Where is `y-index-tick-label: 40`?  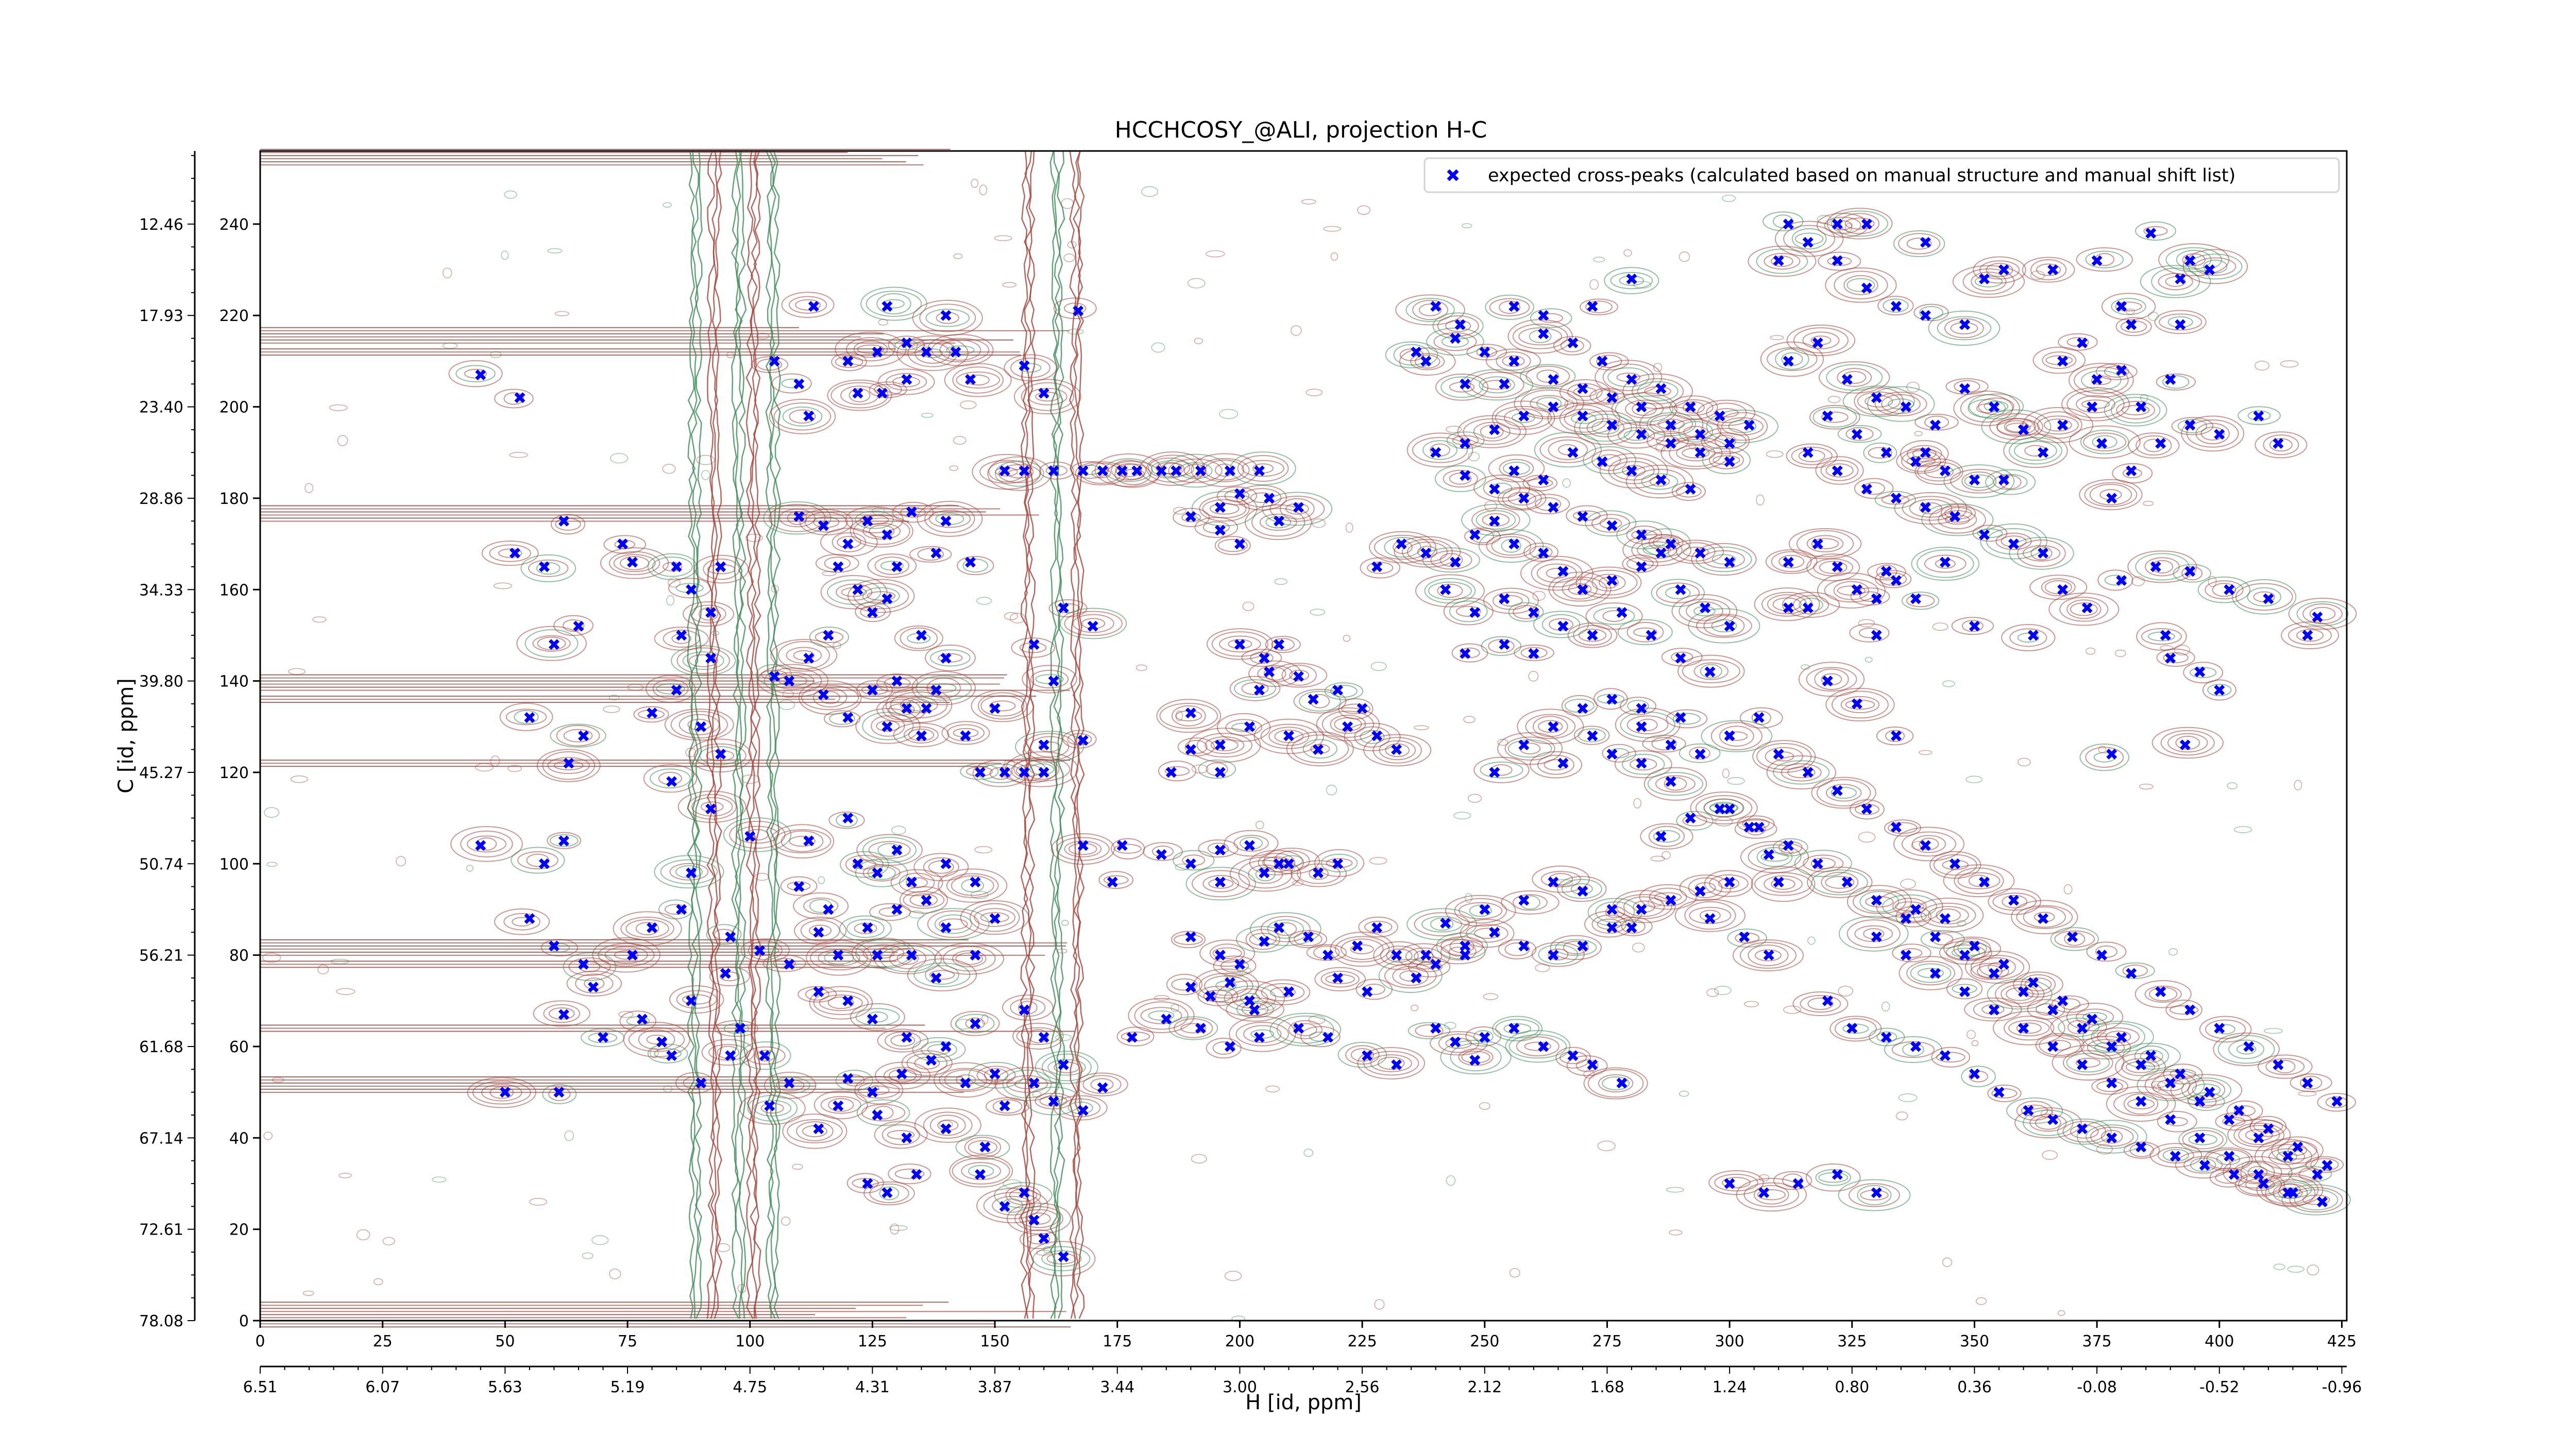 y-index-tick-label: 40 is located at coordinates (239, 1138).